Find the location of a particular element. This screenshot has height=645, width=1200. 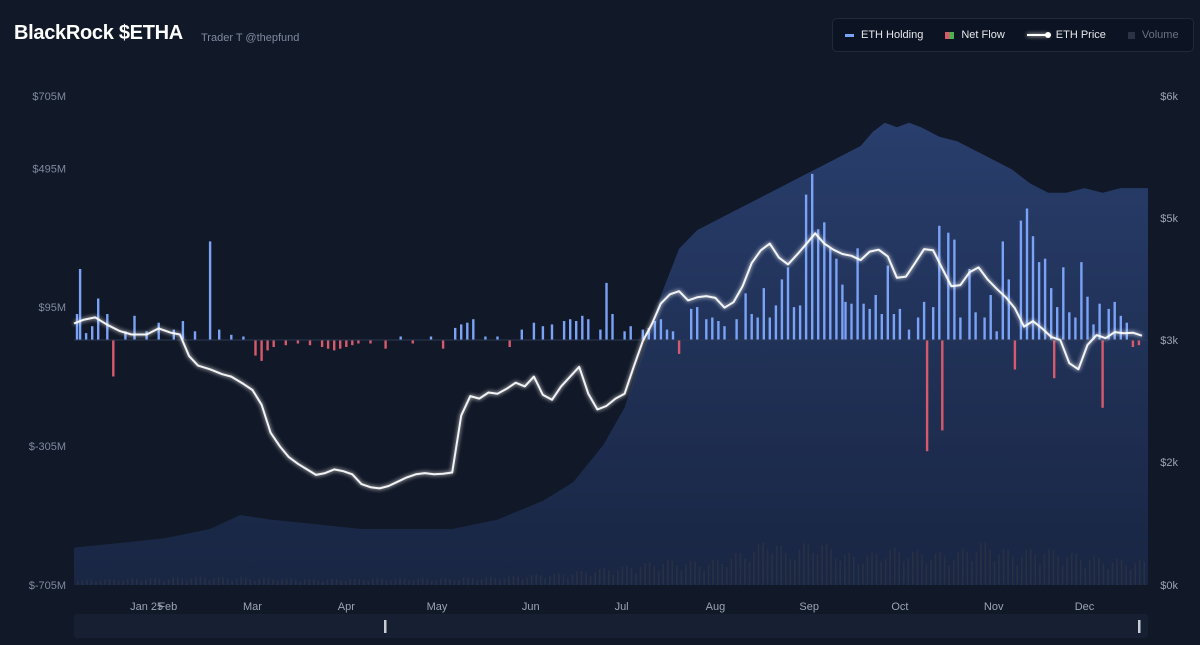

legend-item-price: ETH Price is located at coordinates (1066, 35).